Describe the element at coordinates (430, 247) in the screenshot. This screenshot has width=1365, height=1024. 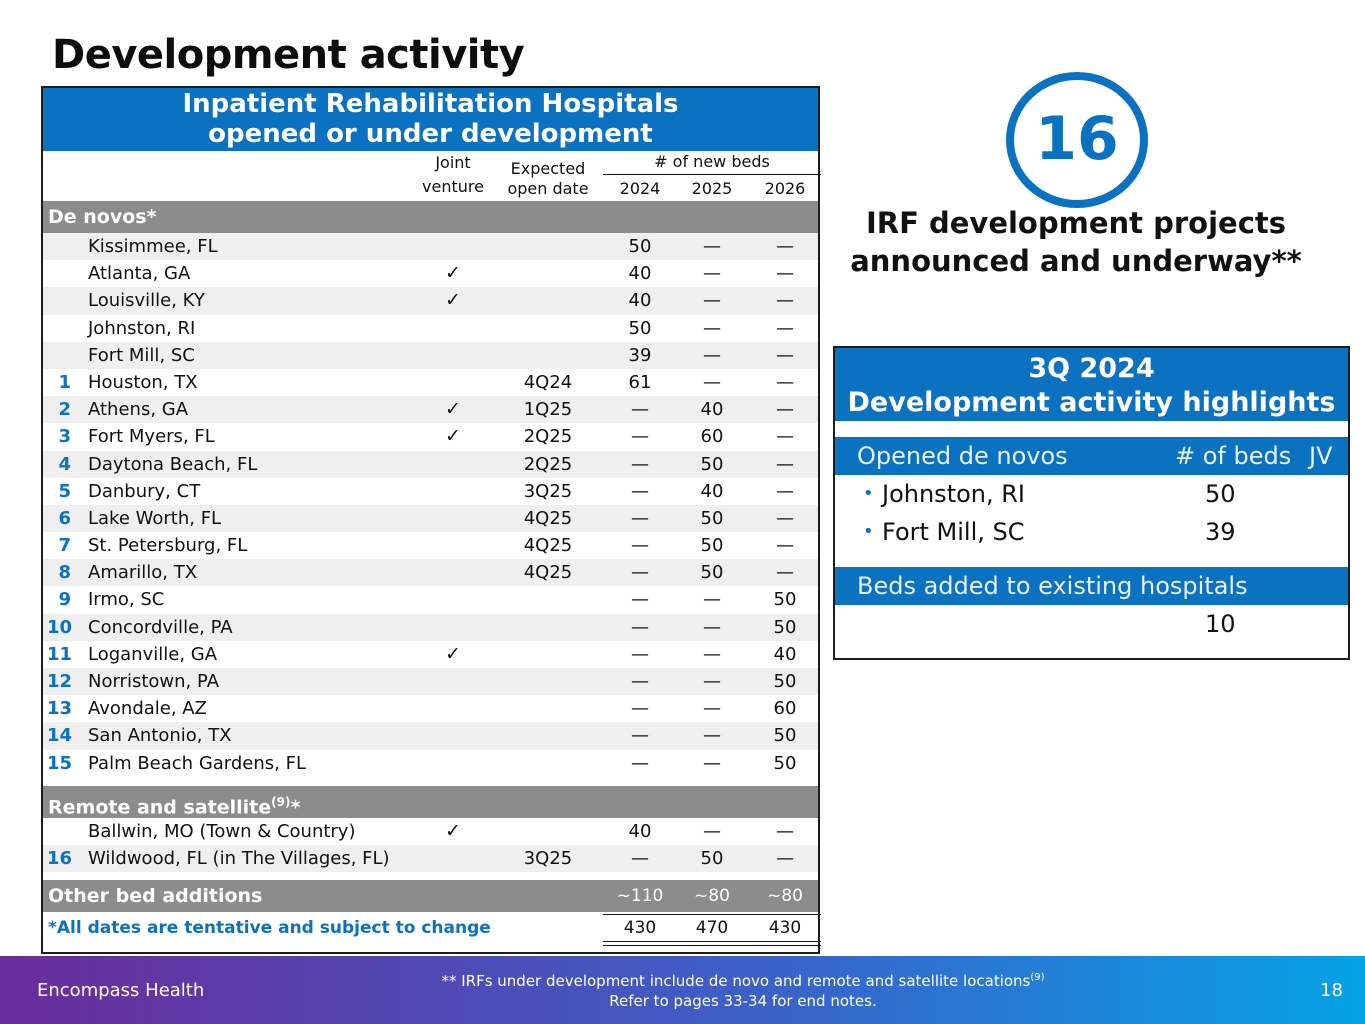
I see `table-row: Kissimmee, FL 50 — —` at that location.